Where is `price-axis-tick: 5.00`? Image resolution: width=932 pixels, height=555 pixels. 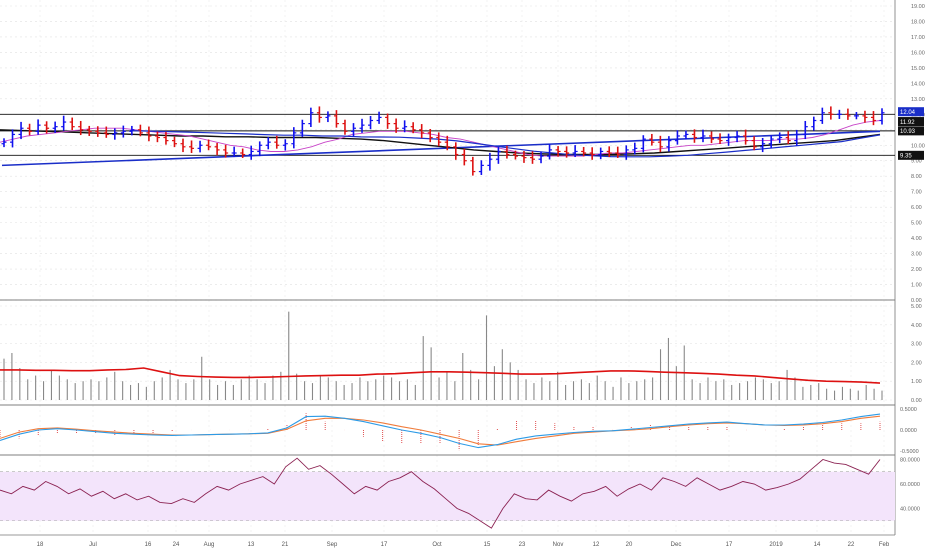
price-axis-tick: 5.00 is located at coordinates (916, 224).